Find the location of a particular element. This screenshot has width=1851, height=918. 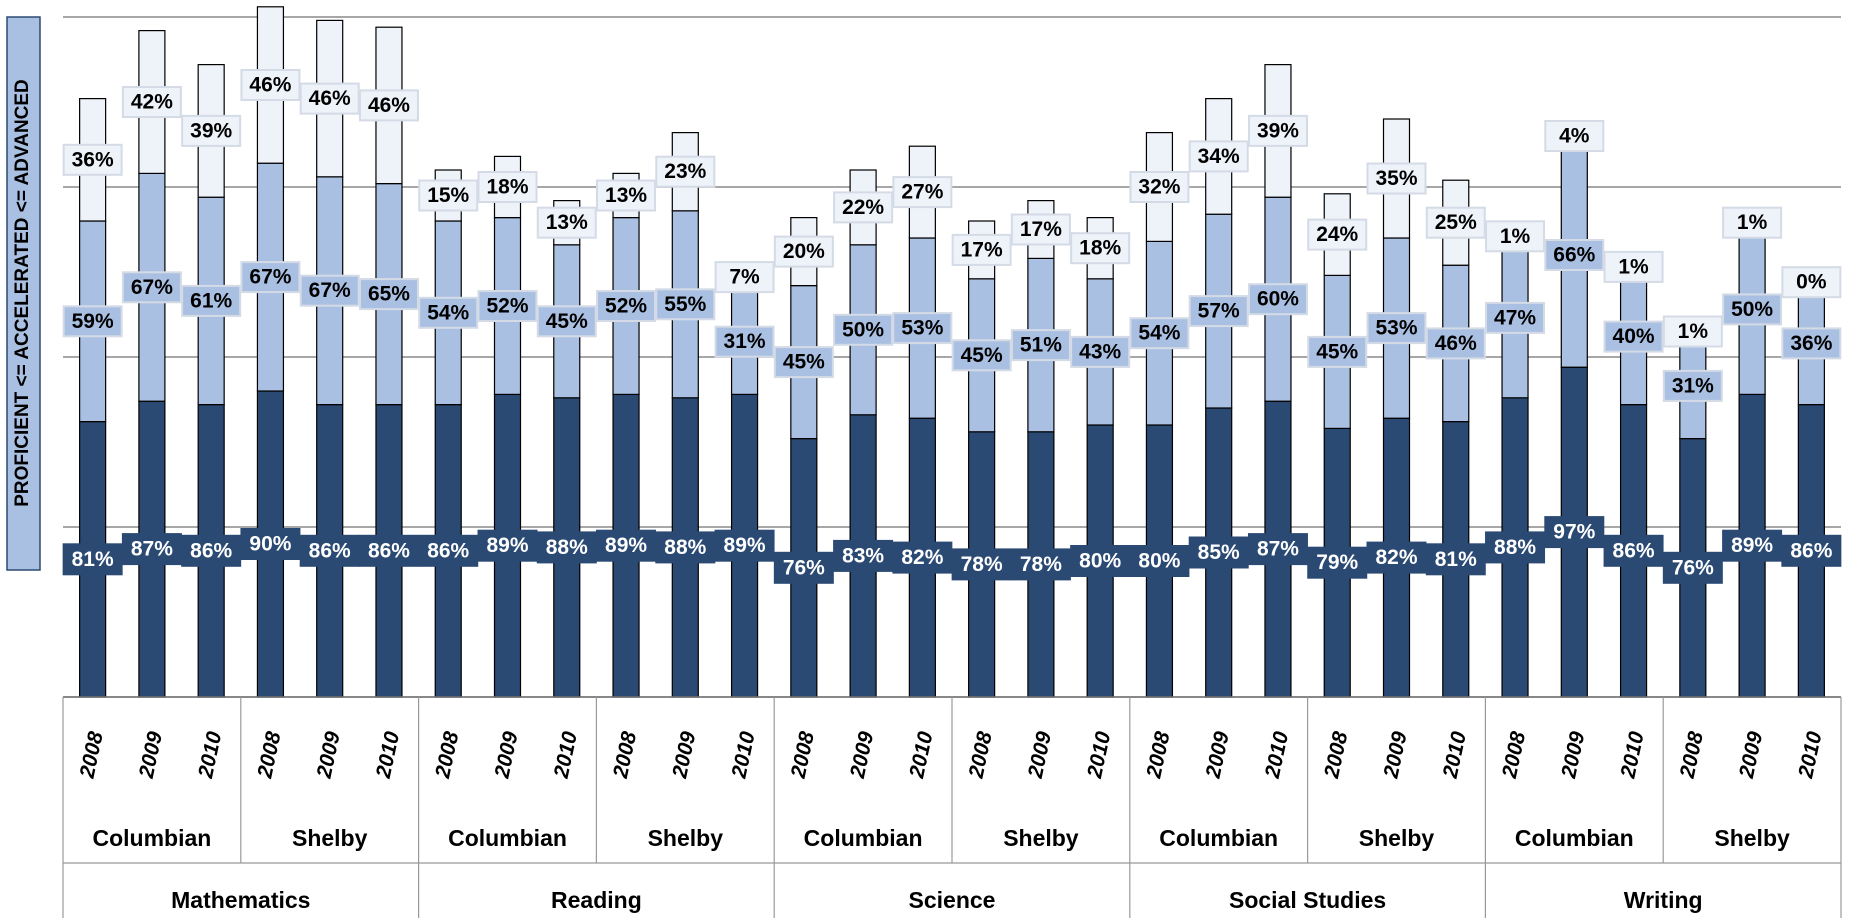

data-label-text: 60% is located at coordinates (1278, 299).